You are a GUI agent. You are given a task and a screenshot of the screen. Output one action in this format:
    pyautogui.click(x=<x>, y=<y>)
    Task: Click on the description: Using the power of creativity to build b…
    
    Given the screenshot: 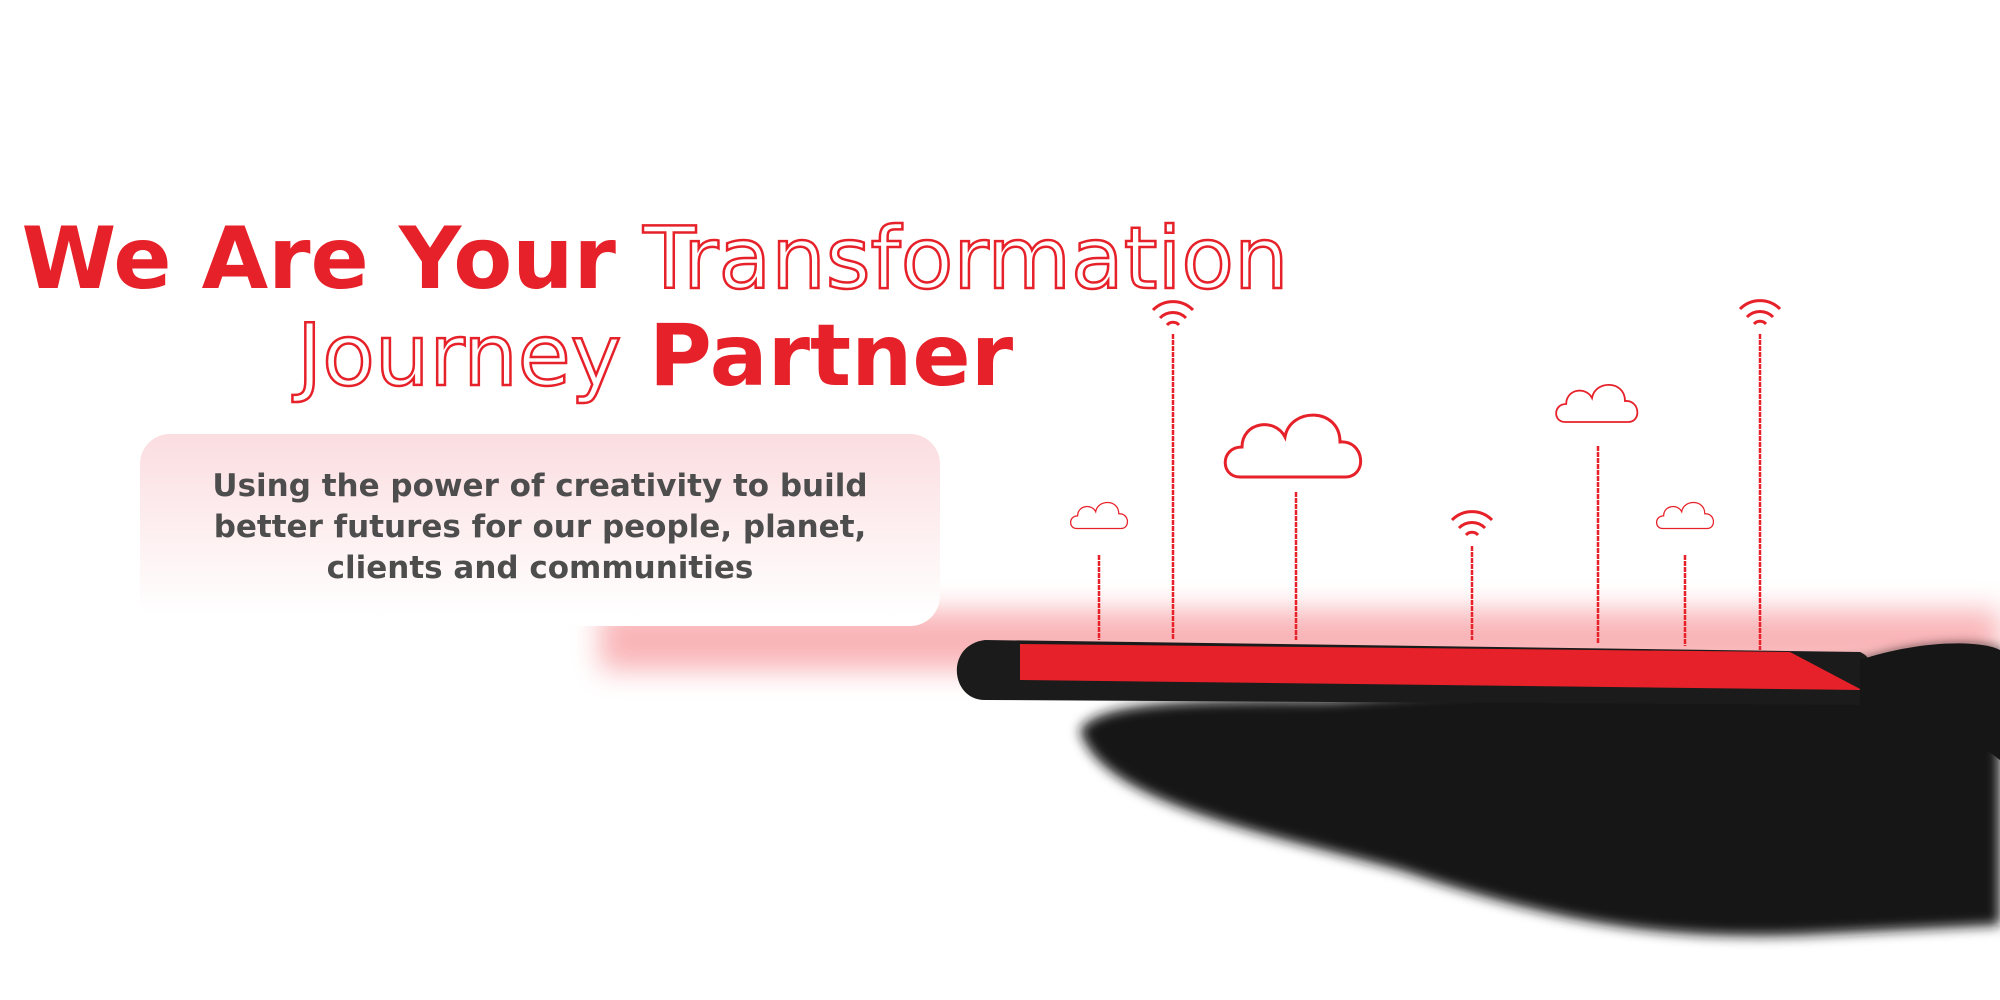 What is the action you would take?
    pyautogui.click(x=540, y=527)
    